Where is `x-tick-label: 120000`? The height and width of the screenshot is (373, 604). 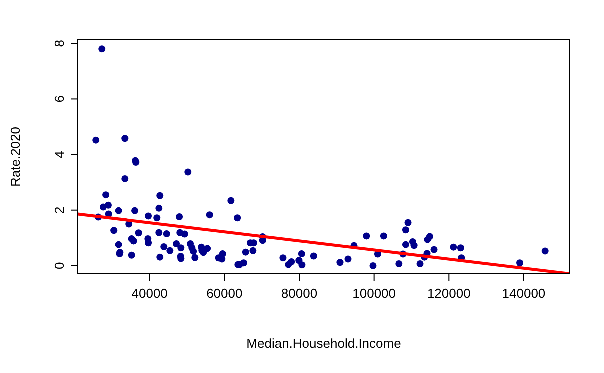
x-tick-label: 120000 is located at coordinates (449, 293).